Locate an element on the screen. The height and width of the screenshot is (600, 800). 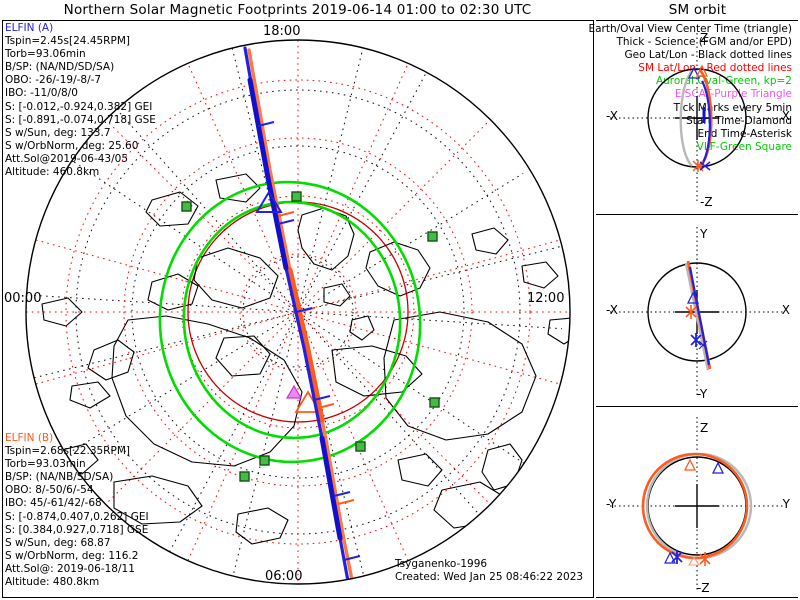
elfin-a-line-5: S: [-0.012,-0.924,0.382] GEI is located at coordinates (79, 106).